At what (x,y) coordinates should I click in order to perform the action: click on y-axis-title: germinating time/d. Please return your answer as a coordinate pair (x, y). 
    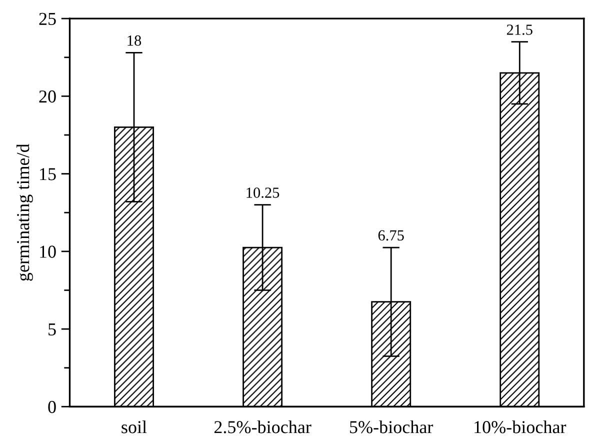
    Looking at the image, I should click on (24, 212).